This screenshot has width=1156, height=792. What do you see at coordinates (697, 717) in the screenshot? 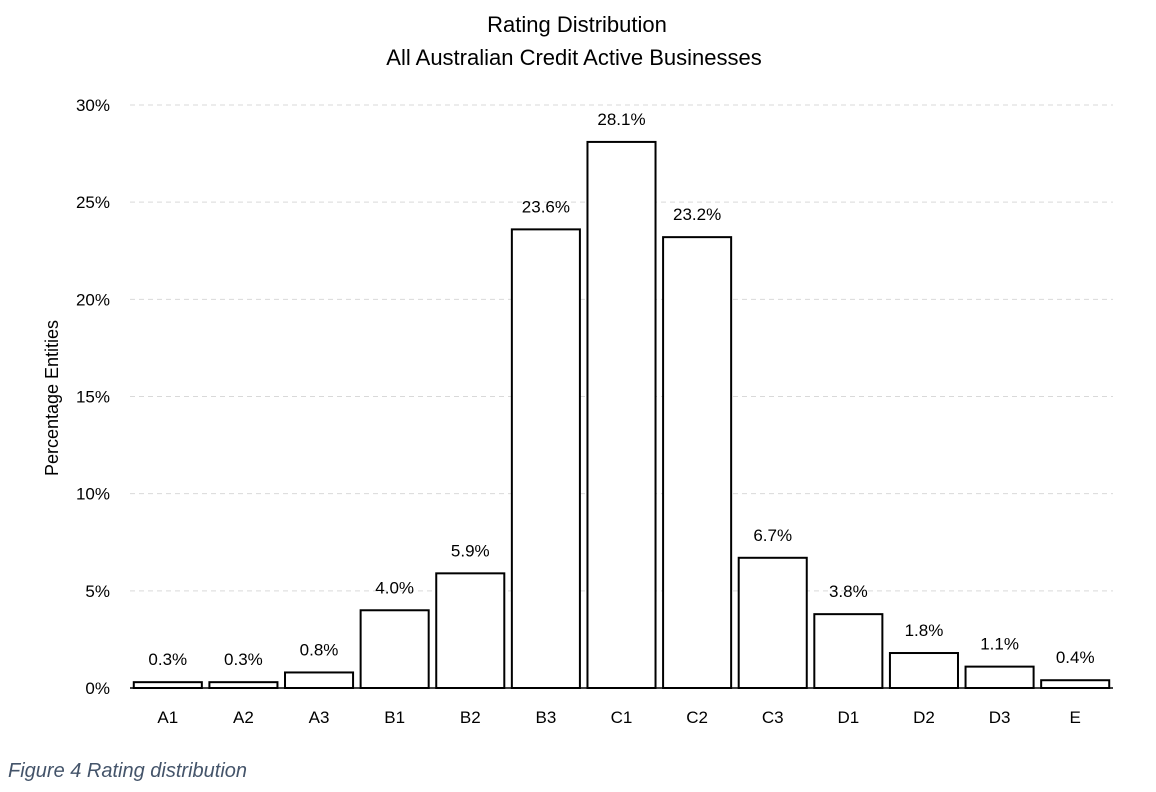
I see `x-tick-label: C2` at bounding box center [697, 717].